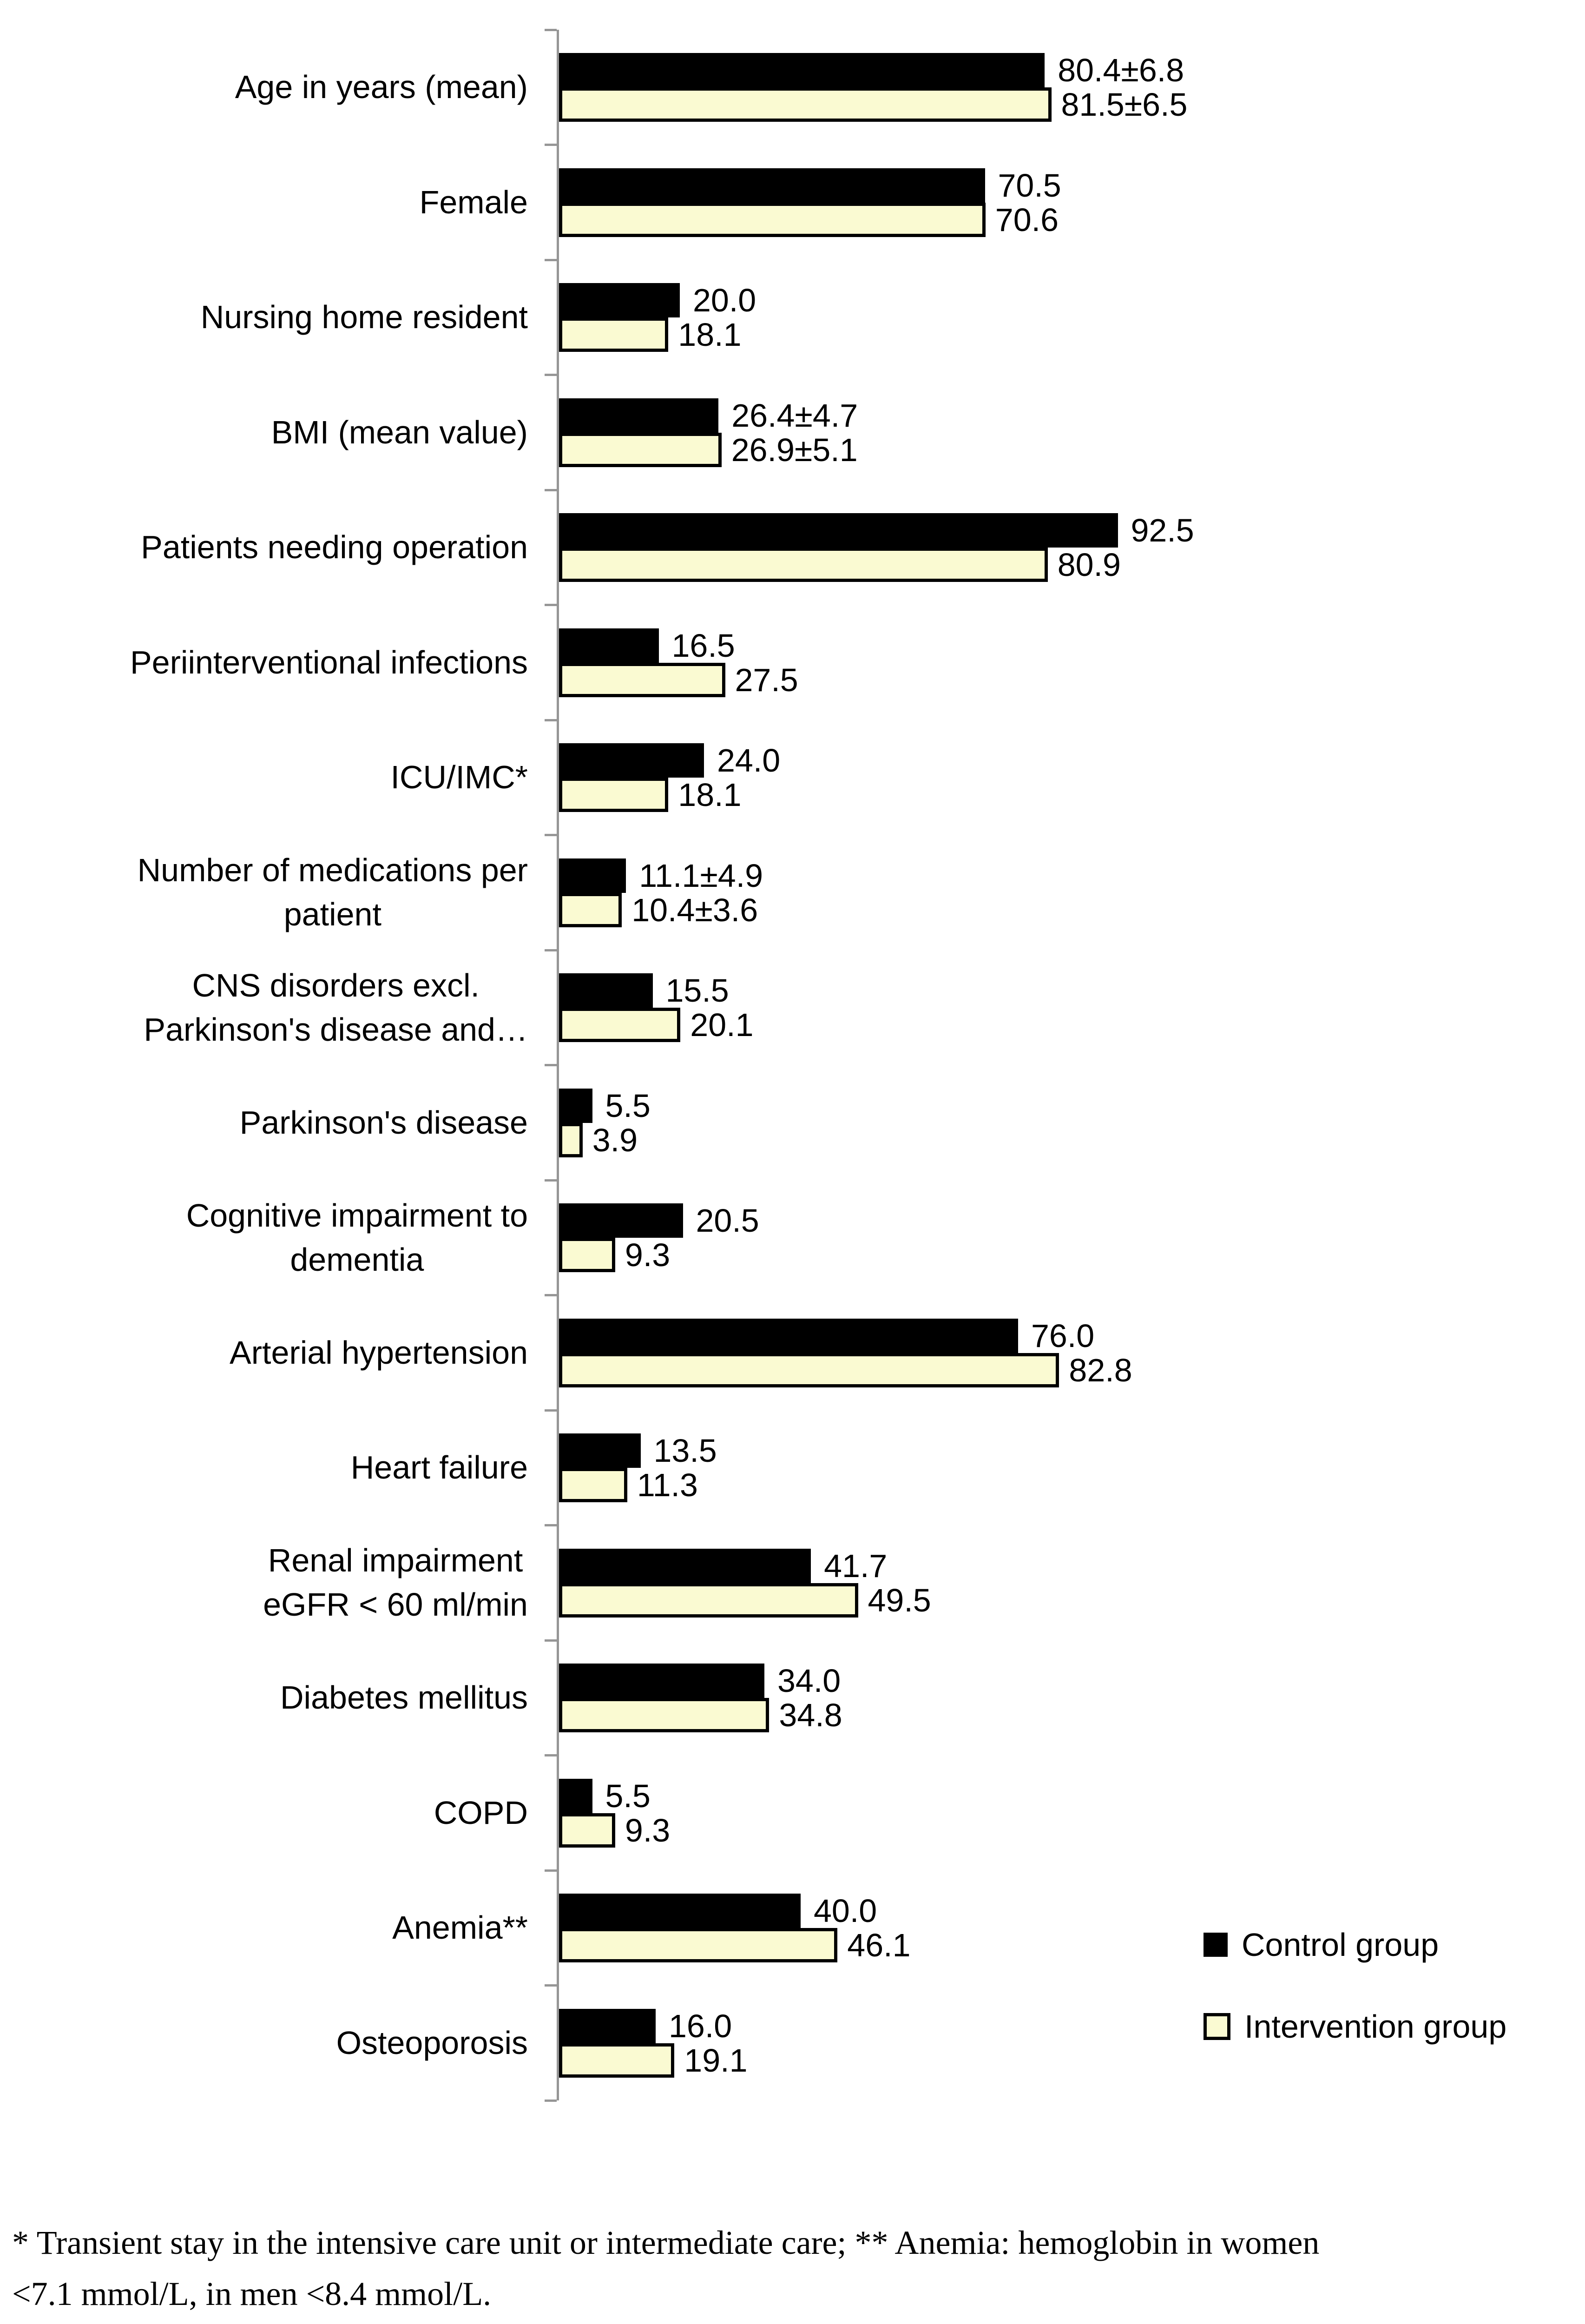  What do you see at coordinates (809, 1681) in the screenshot?
I see `control-value-label: 34.0` at bounding box center [809, 1681].